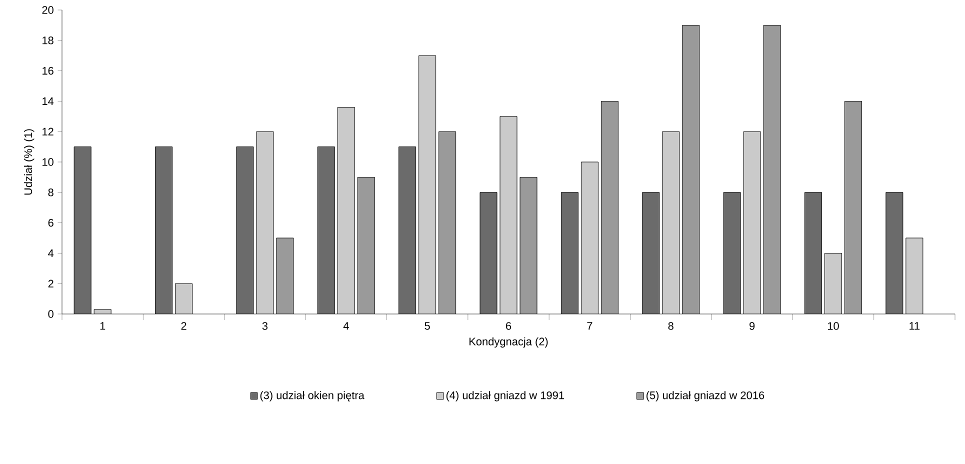  Describe the element at coordinates (48, 101) in the screenshot. I see `y-tick-label: 14` at that location.